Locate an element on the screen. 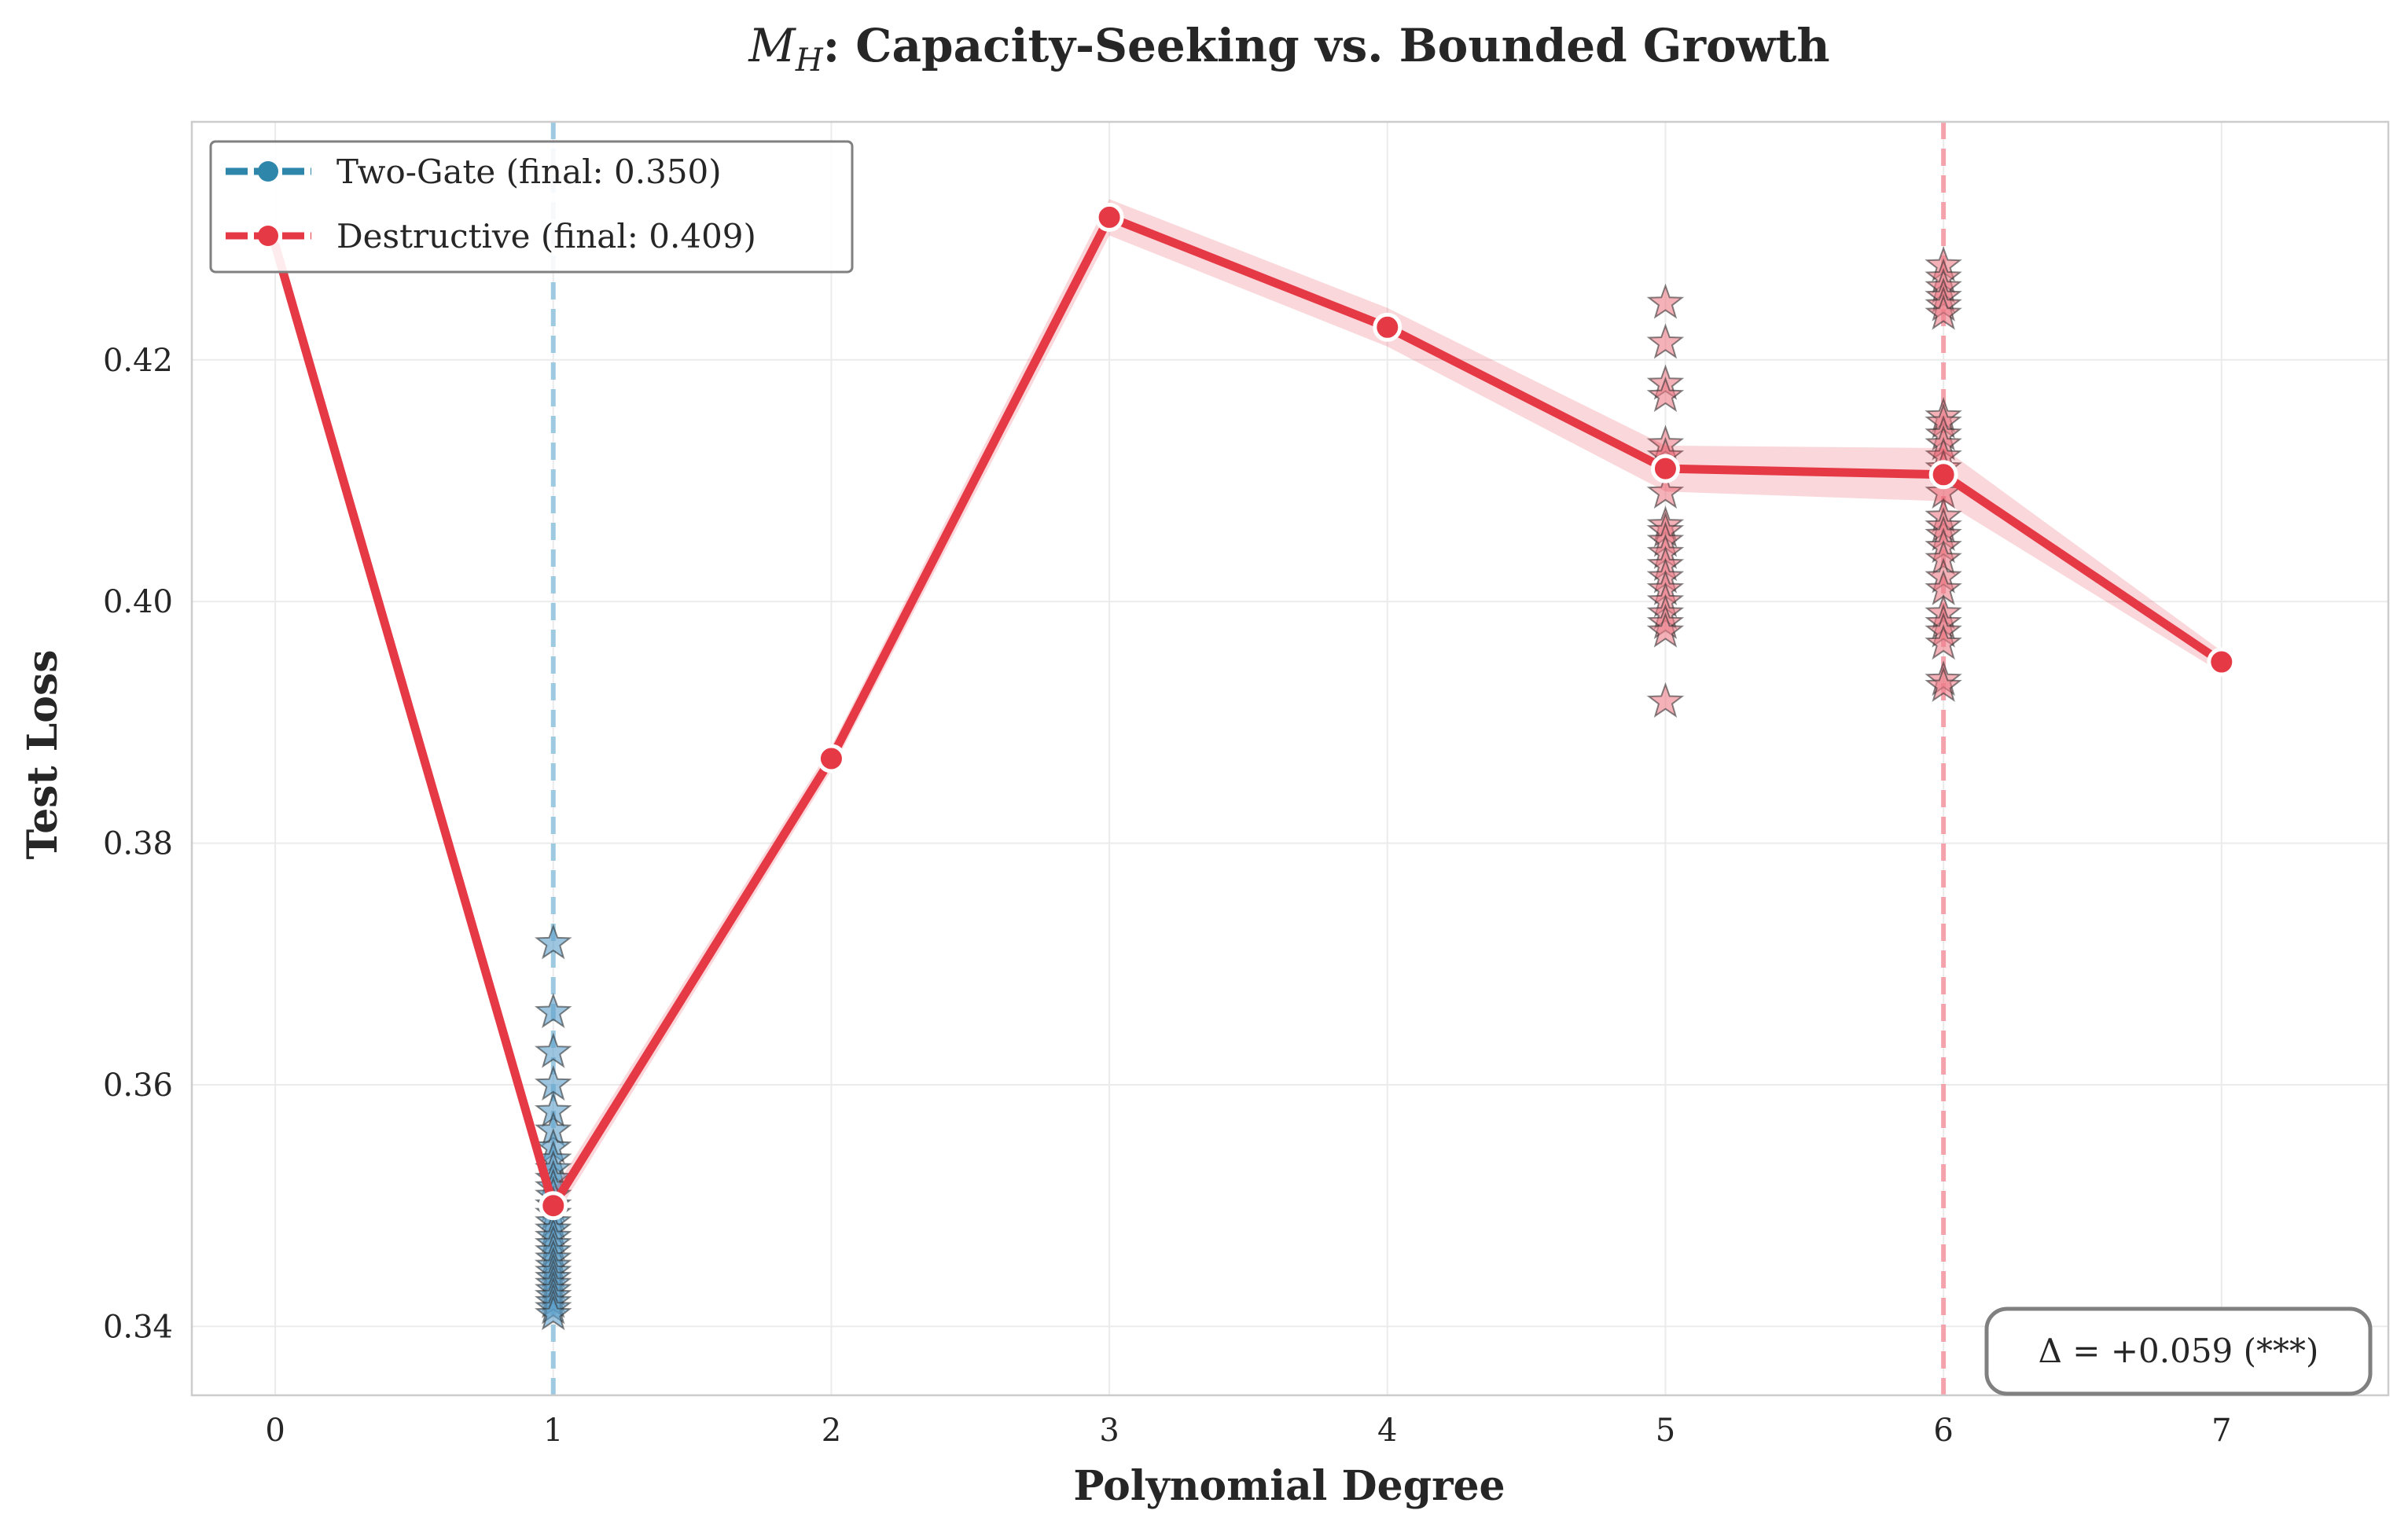 Image resolution: width=2408 pixels, height=1536 pixels. x-axis-ticks: 0 1 2 3 4 5 6 7 is located at coordinates (1248, 1431).